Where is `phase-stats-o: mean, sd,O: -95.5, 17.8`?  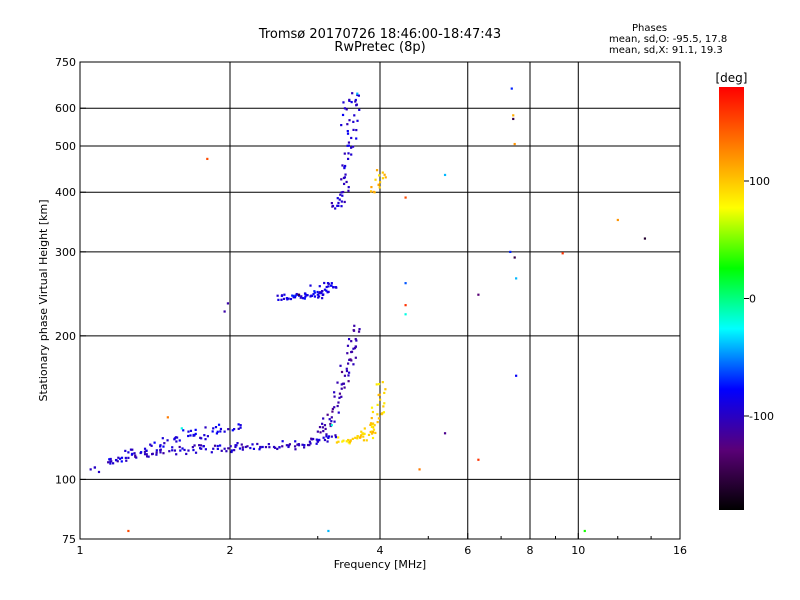
phase-stats-o: mean, sd,O: -95.5, 17.8 is located at coordinates (668, 39).